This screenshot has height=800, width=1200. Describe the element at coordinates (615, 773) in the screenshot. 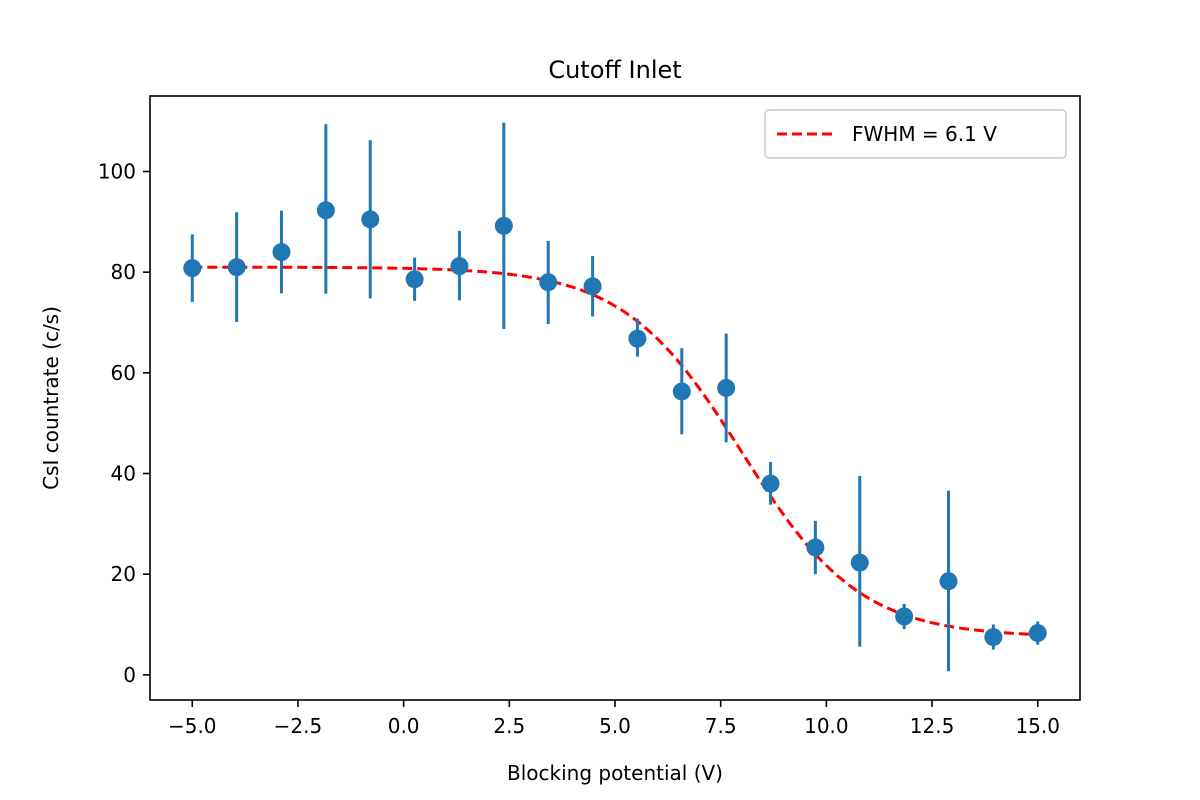

I see `x-axis-label: Blocking potential (V)` at that location.